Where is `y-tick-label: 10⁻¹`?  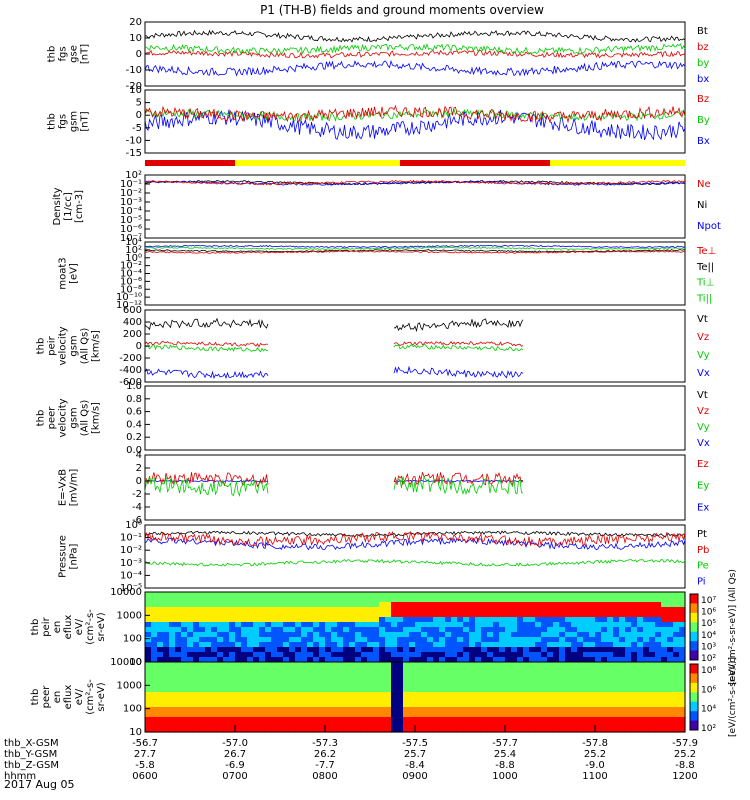 y-tick-label: 10⁻¹ is located at coordinates (131, 538).